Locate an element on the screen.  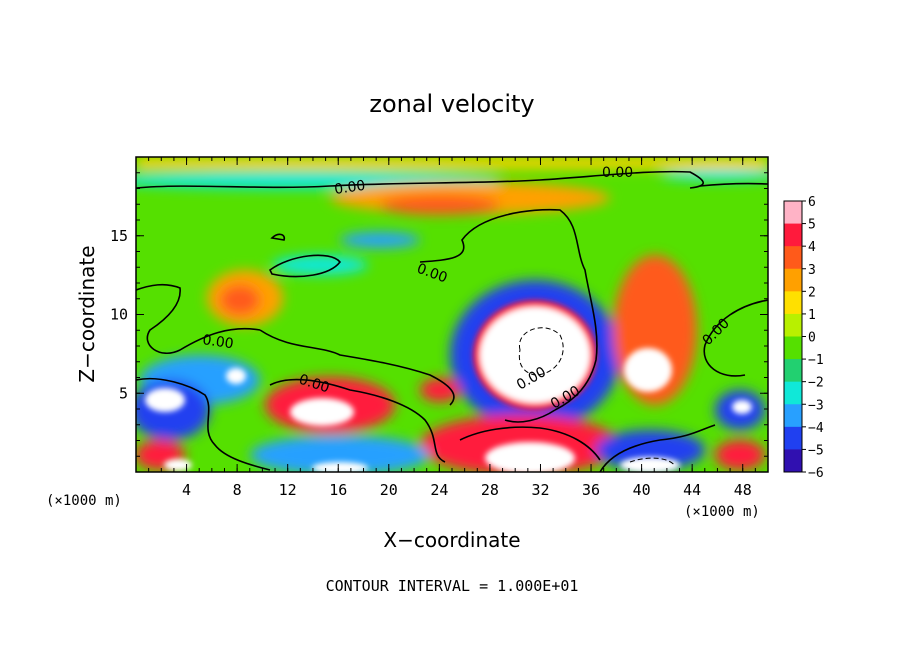
x-tick-label: 40 is located at coordinates (642, 490).